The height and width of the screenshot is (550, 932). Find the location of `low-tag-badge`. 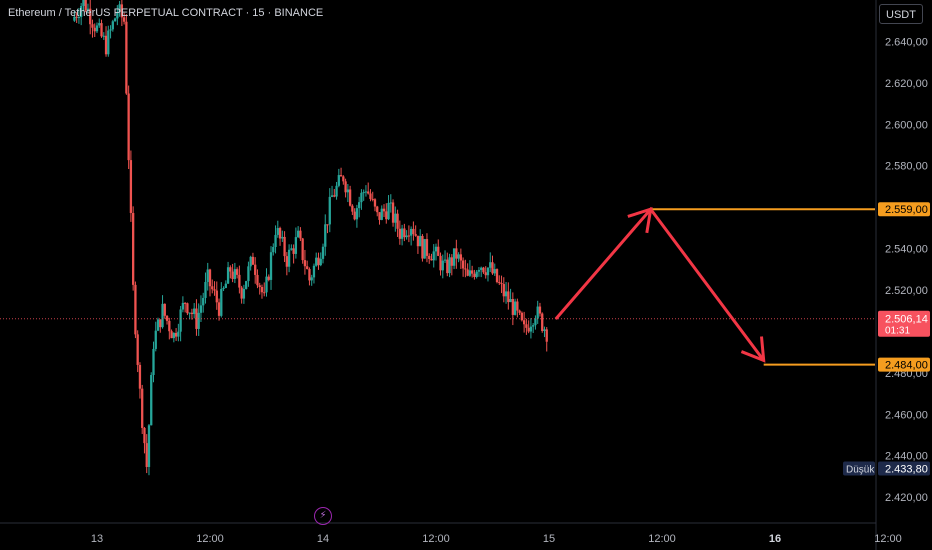

low-tag-badge is located at coordinates (859, 468).